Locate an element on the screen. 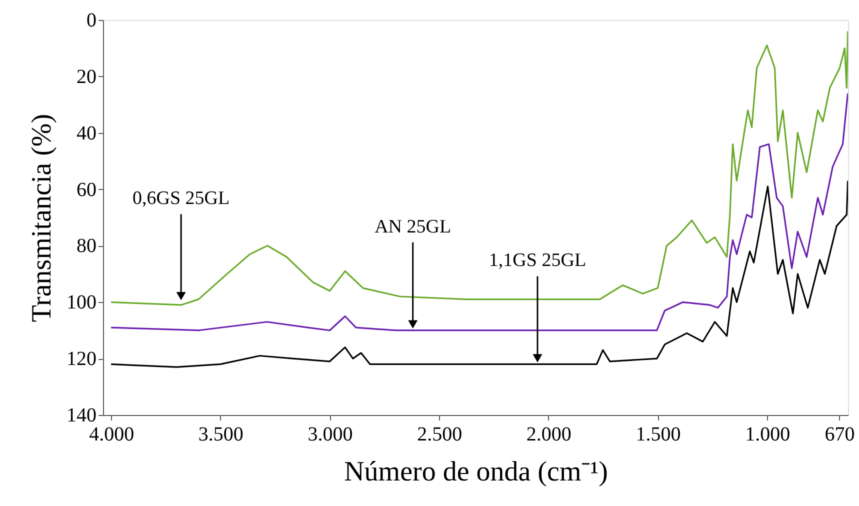 The height and width of the screenshot is (506, 859). annotation: AN 25GL is located at coordinates (413, 227).